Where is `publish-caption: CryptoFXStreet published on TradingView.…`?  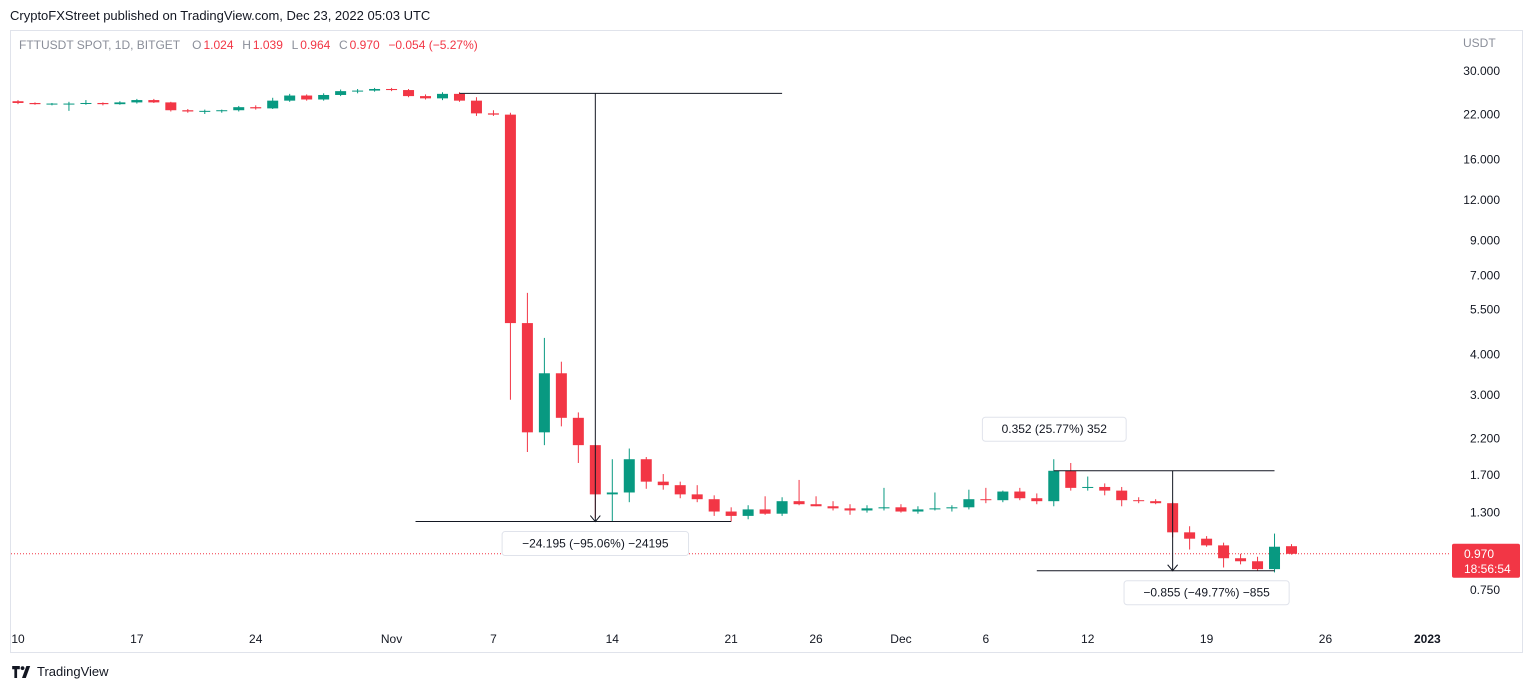 publish-caption: CryptoFXStreet published on TradingView.… is located at coordinates (220, 15).